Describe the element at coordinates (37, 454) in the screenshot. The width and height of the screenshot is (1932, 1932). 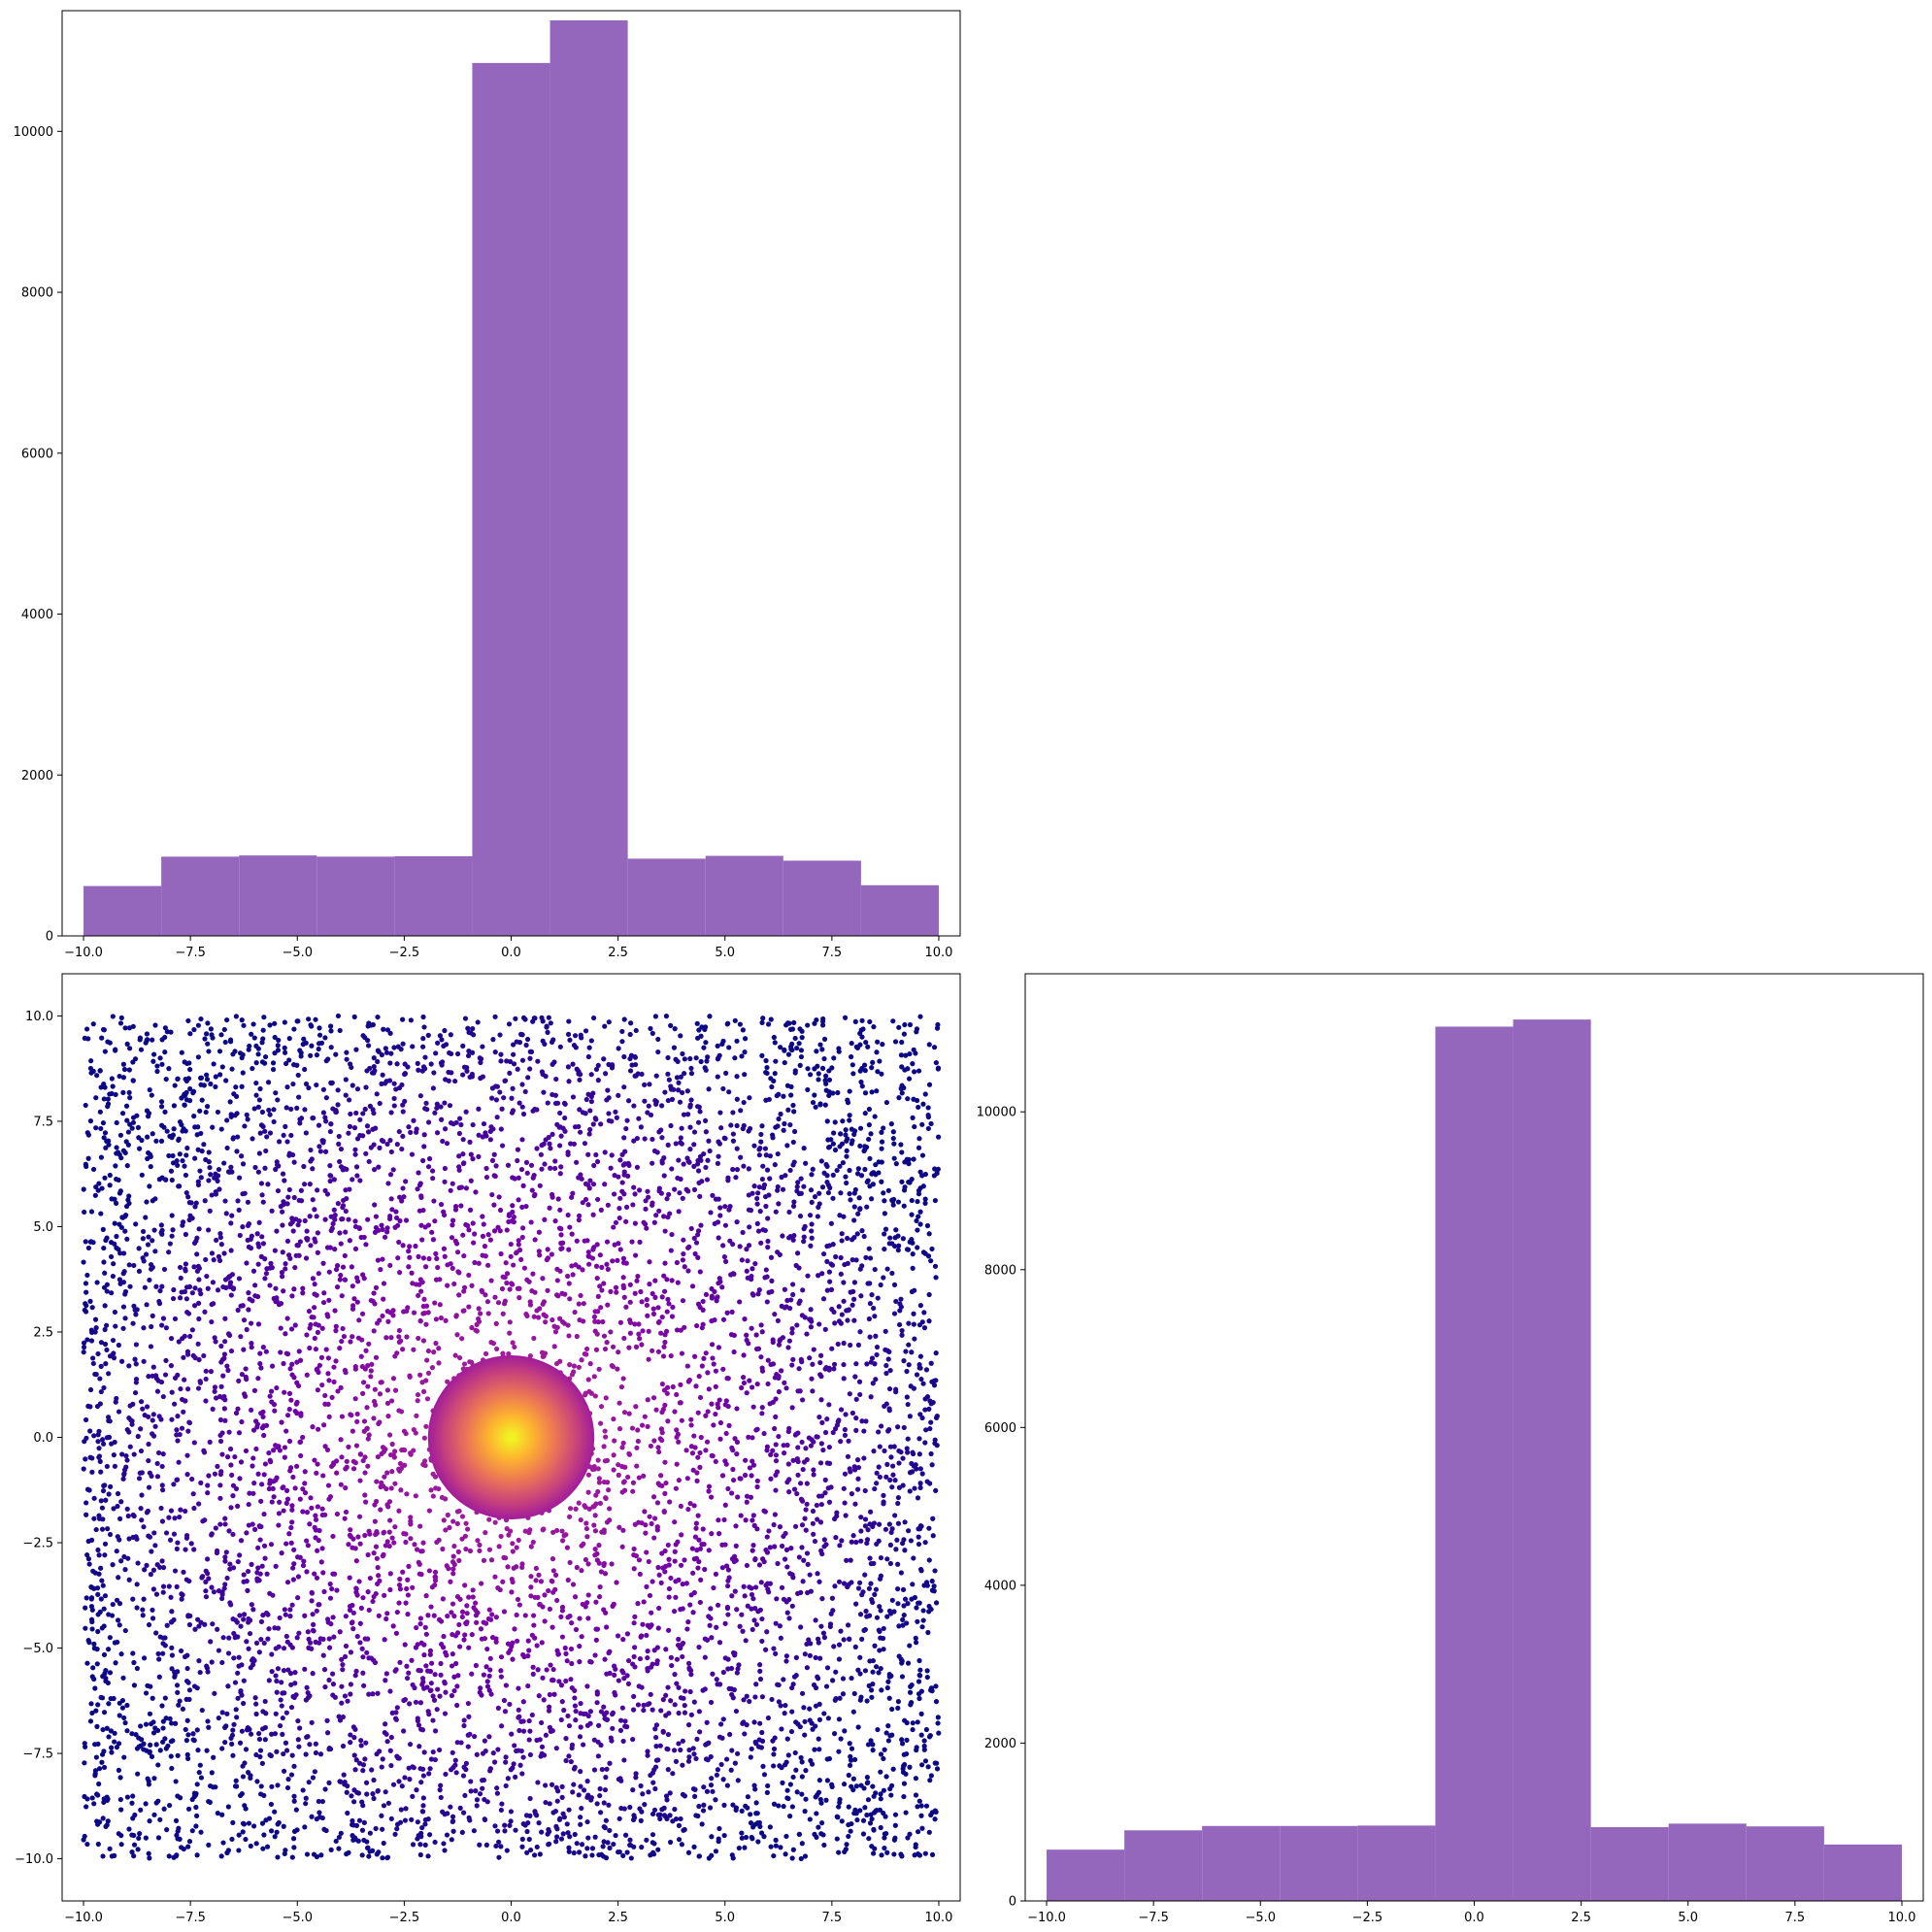
I see `y-tick-label: 6000` at that location.